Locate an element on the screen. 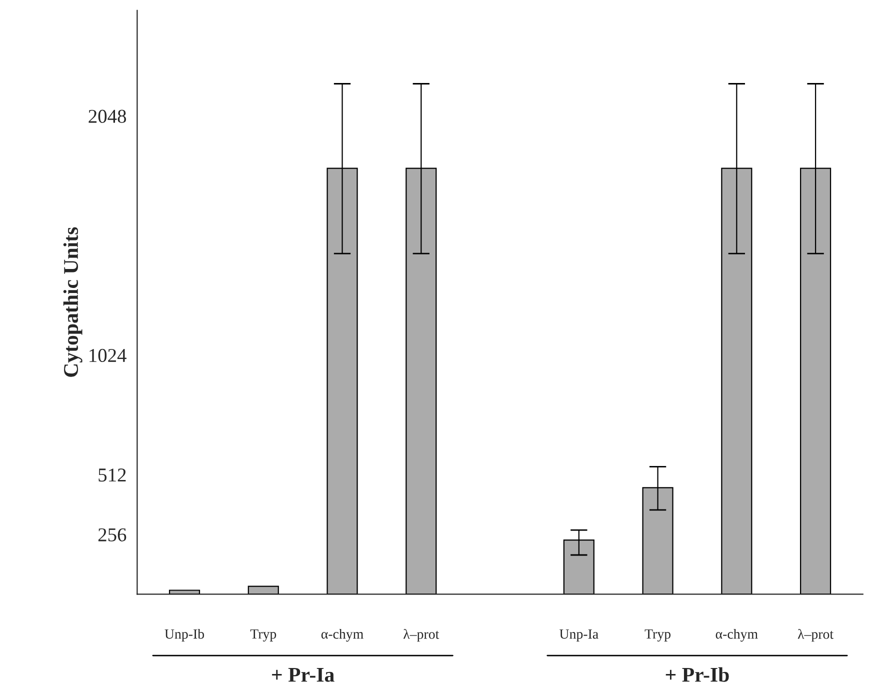  text: + Pr-Ib is located at coordinates (697, 674).